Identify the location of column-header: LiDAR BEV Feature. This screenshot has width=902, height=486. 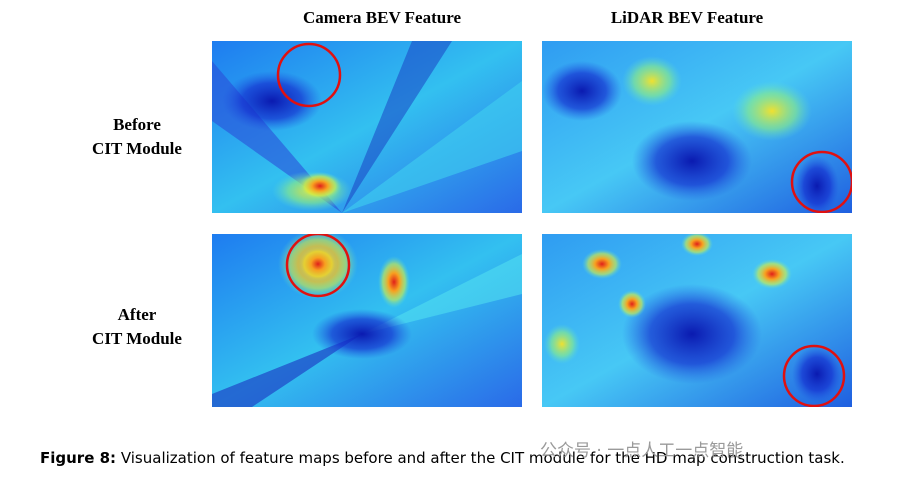
(687, 17).